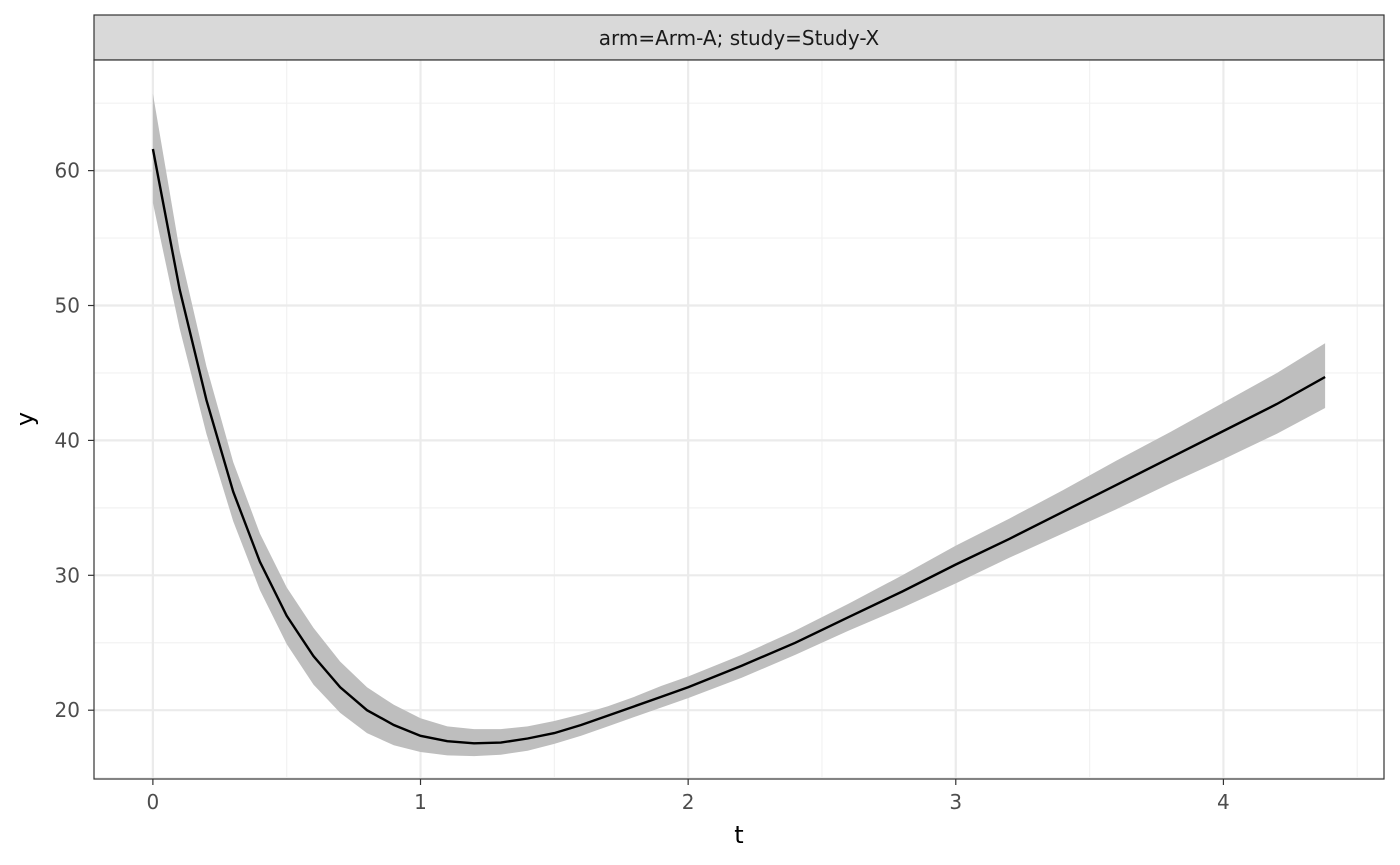  I want to click on facet-strip-label: arm=Arm-A; study=Study-X, so click(739, 38).